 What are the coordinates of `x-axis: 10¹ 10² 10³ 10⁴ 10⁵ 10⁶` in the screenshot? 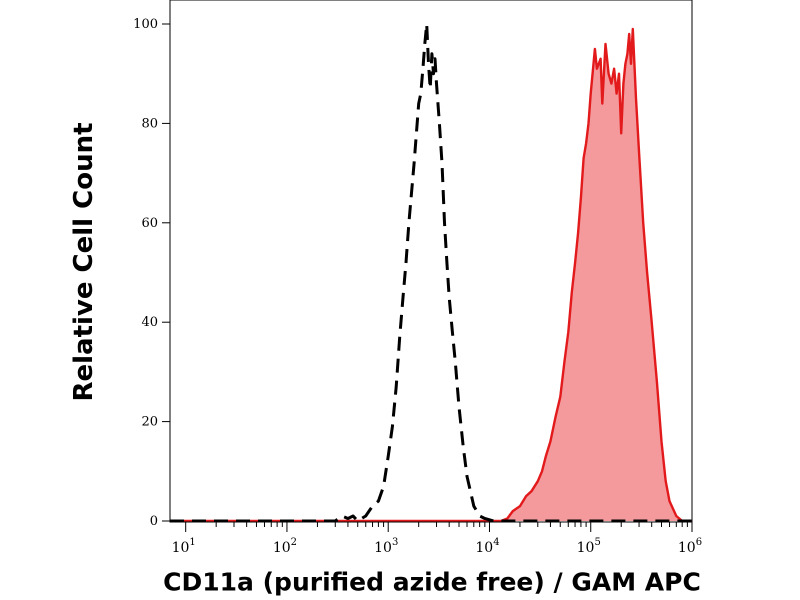 It's located at (437, 539).